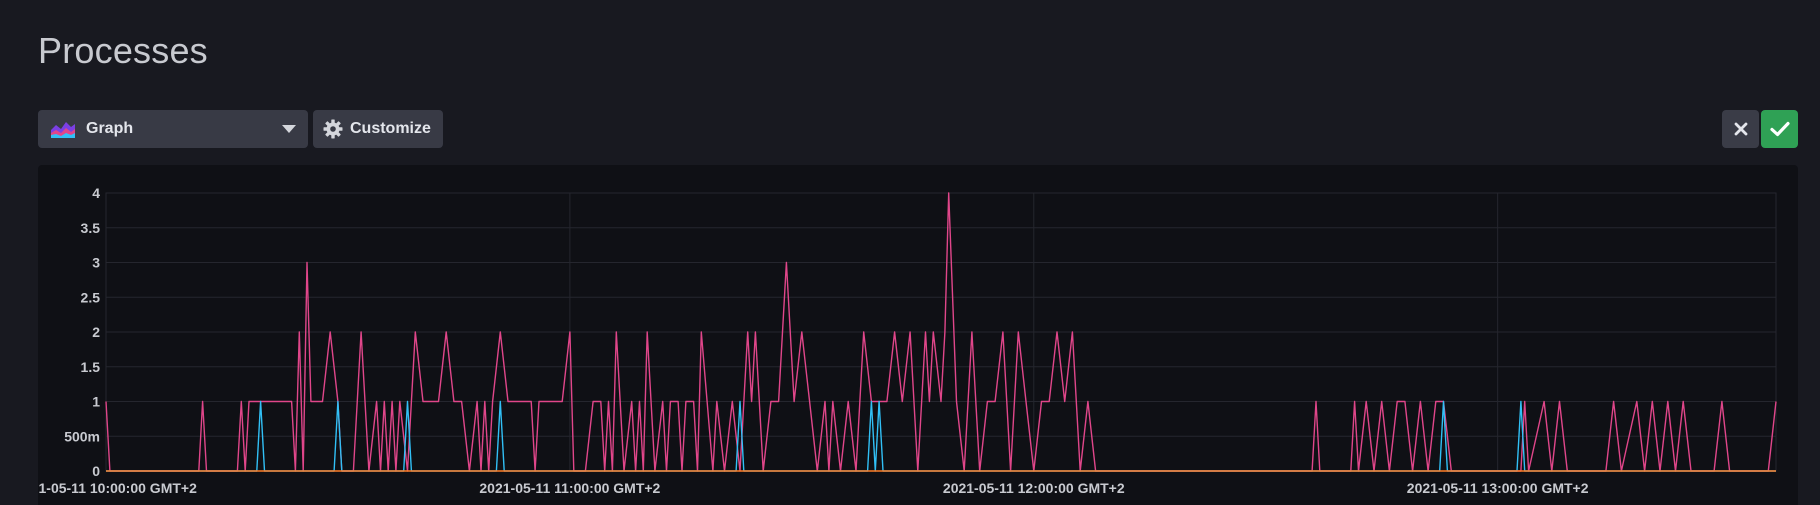  I want to click on y-tick-label: 1.5, so click(91, 367).